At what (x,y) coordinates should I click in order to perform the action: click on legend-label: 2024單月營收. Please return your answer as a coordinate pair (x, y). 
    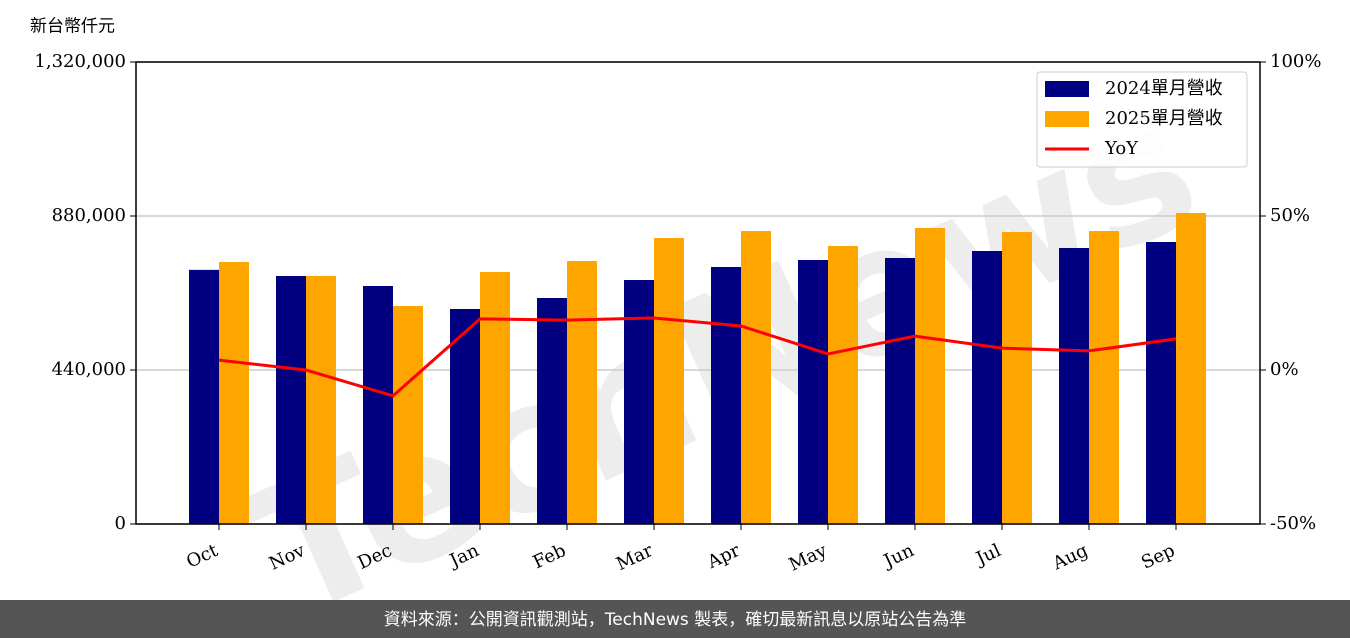
    Looking at the image, I should click on (1164, 88).